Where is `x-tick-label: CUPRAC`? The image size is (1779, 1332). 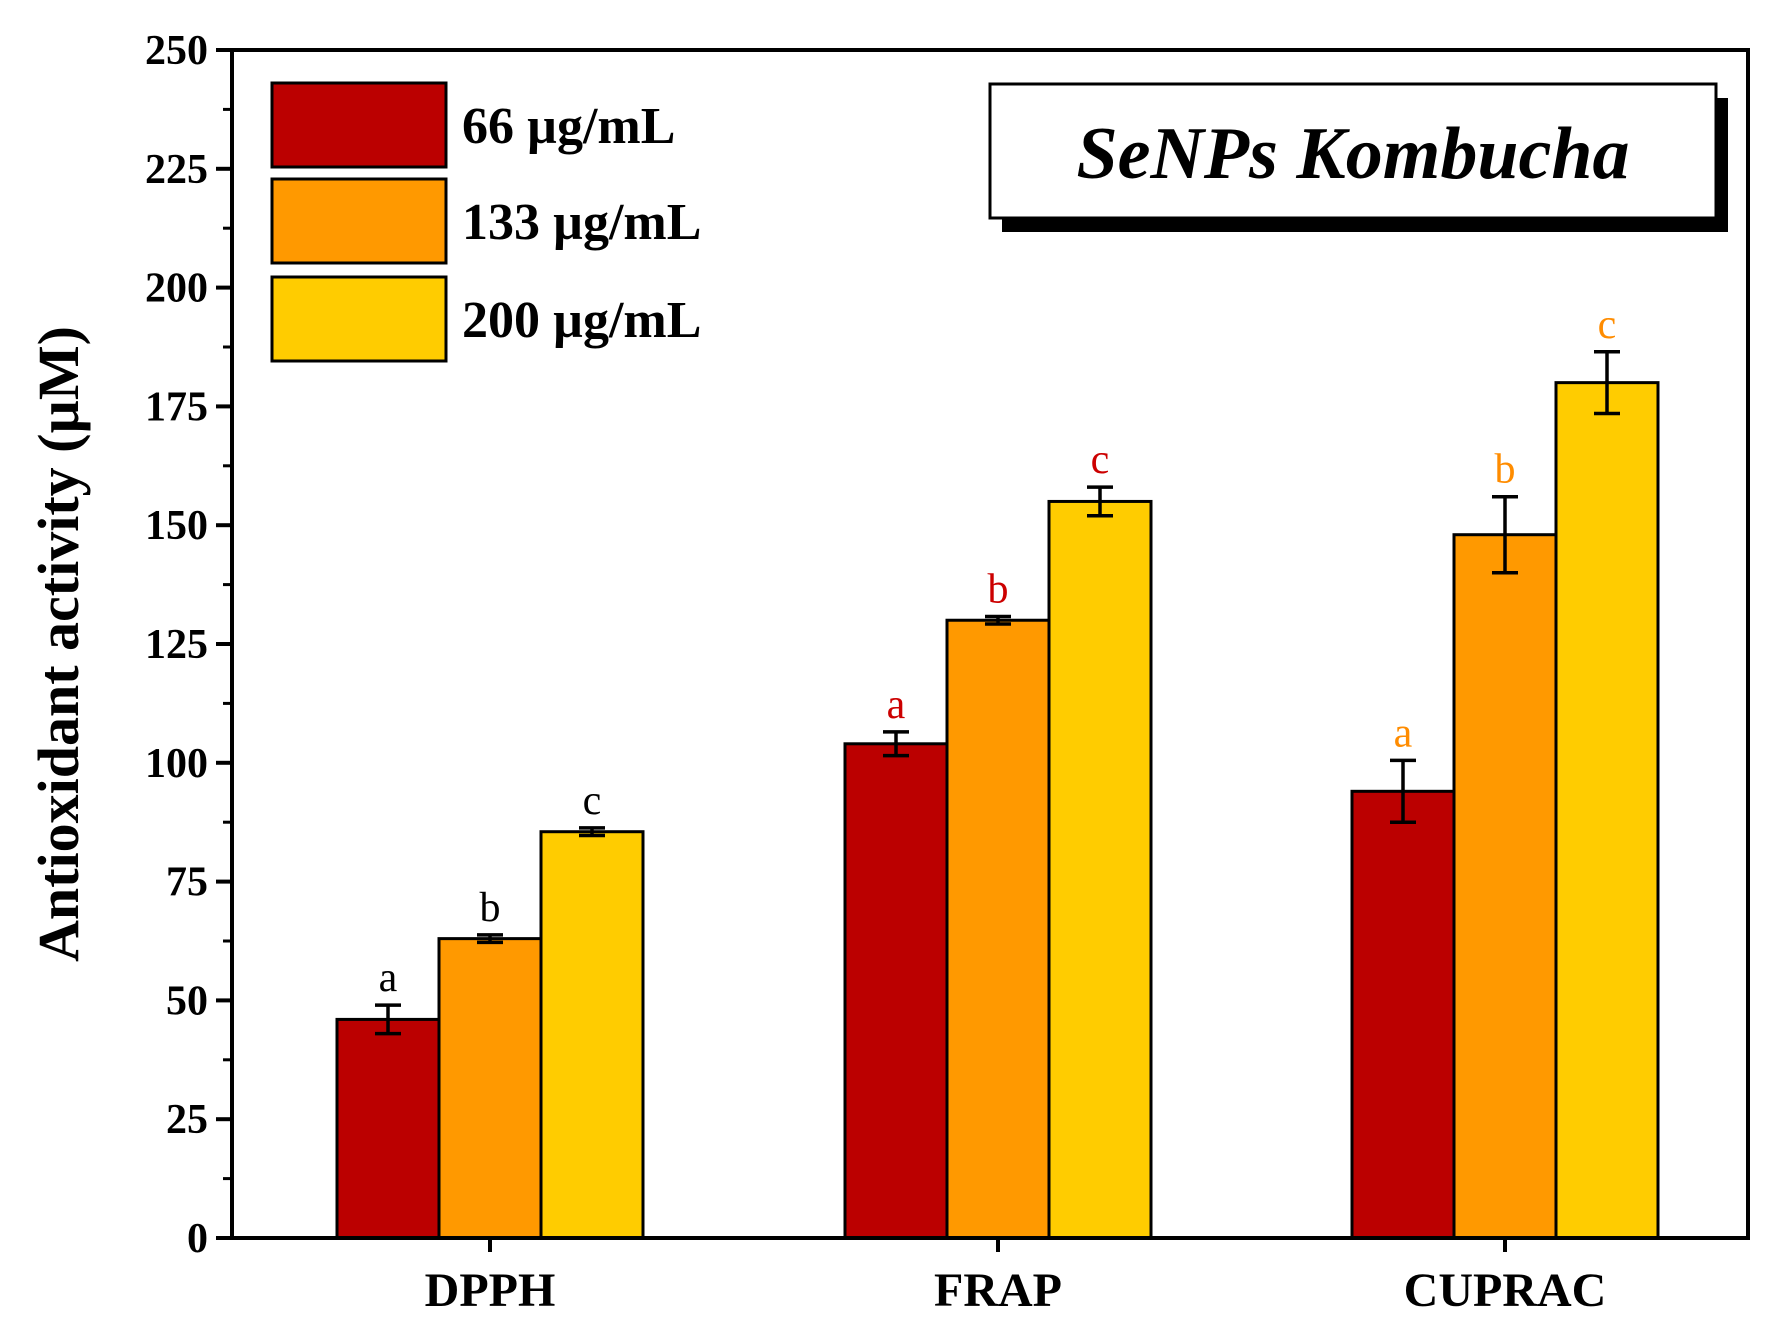 x-tick-label: CUPRAC is located at coordinates (1505, 1290).